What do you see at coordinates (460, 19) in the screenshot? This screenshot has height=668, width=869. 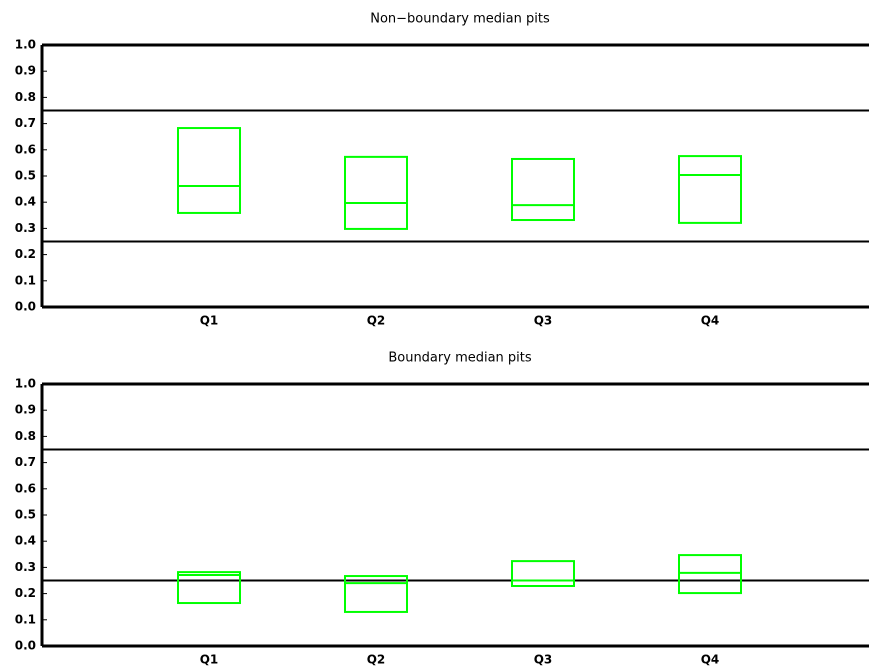 I see `chart-title: Non−boundary median pits` at bounding box center [460, 19].